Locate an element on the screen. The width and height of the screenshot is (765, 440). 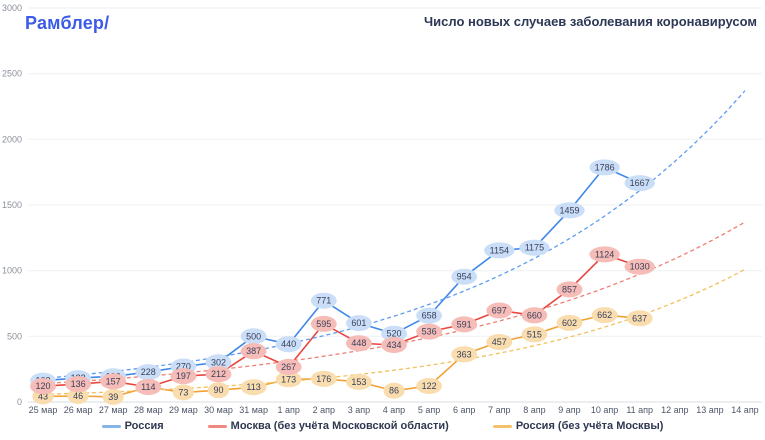
x-tick-label: 5 апр is located at coordinates (429, 410).